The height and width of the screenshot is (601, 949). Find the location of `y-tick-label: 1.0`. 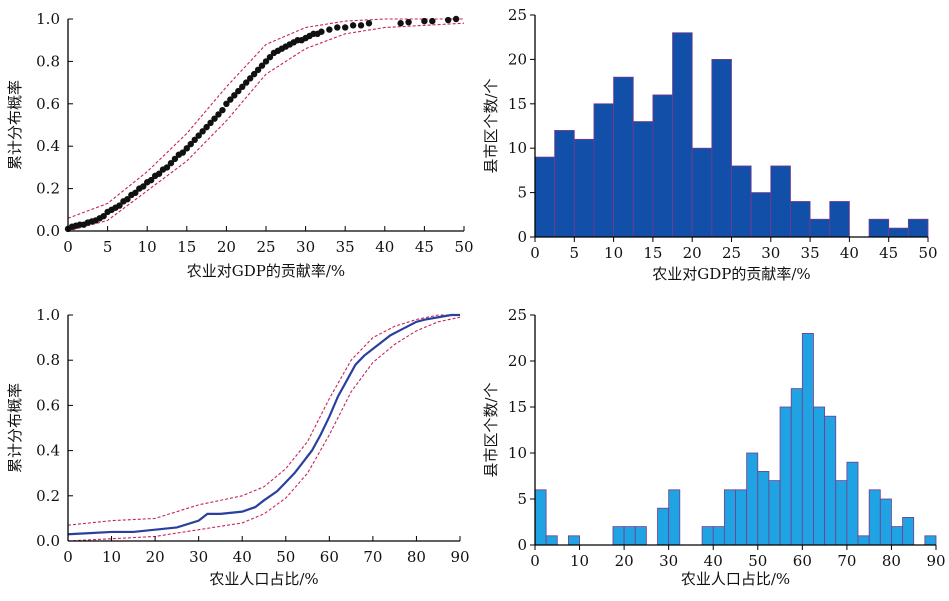

y-tick-label: 1.0 is located at coordinates (48, 315).